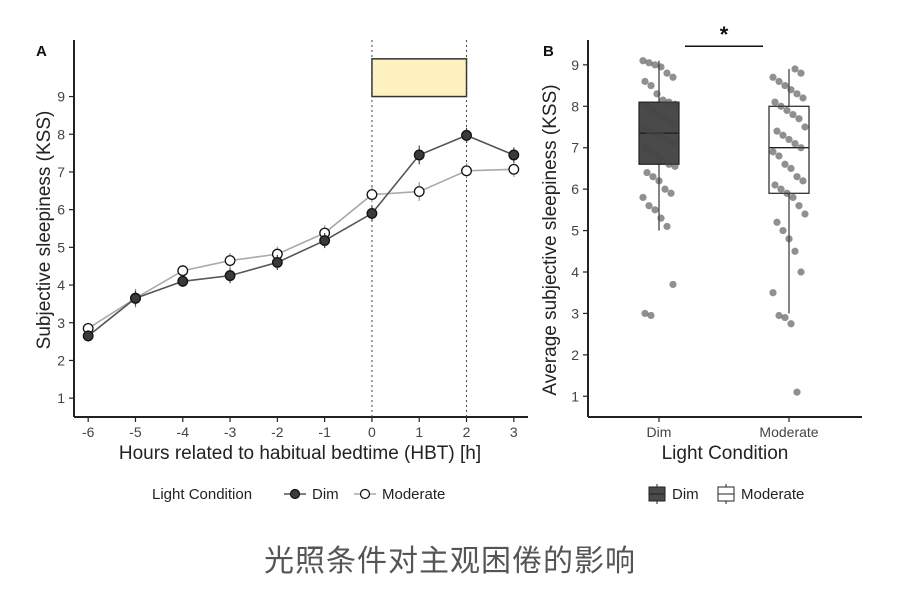  Describe the element at coordinates (88, 432) in the screenshot. I see `panel-a-x-tick-label: -6` at that location.